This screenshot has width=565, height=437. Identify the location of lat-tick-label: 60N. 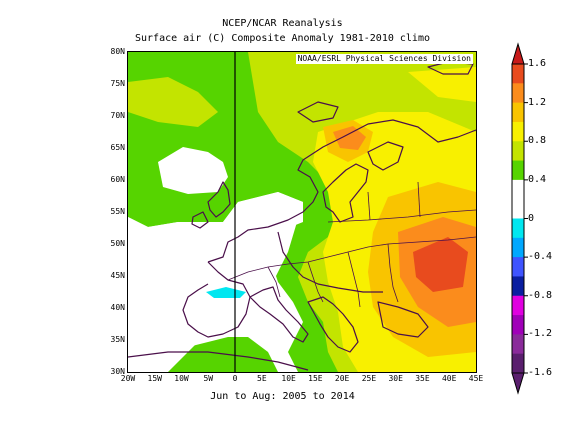
(117, 179).